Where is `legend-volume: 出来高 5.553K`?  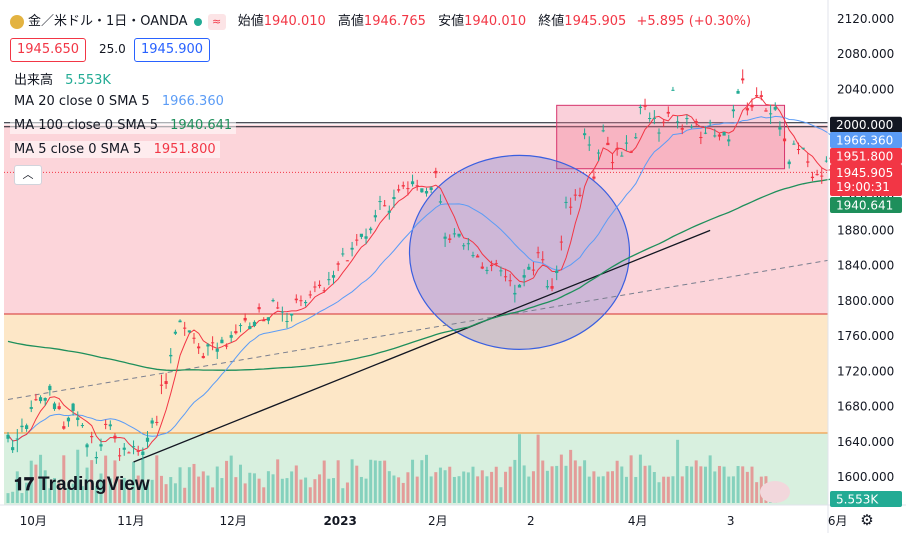 legend-volume: 出来高 5.553K is located at coordinates (62, 78).